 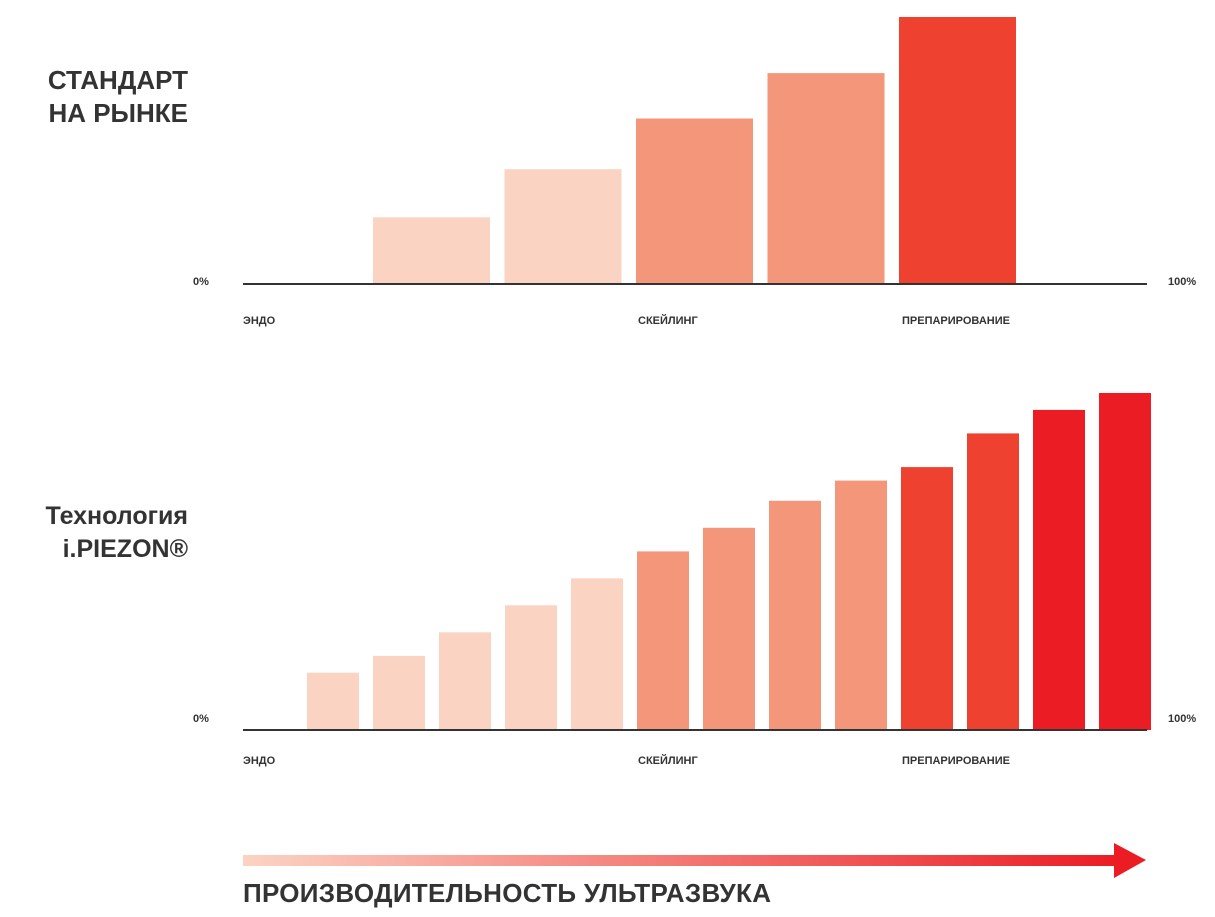 What do you see at coordinates (259, 321) in the screenshot?
I see `standard-tick-endo: ЭНДО` at bounding box center [259, 321].